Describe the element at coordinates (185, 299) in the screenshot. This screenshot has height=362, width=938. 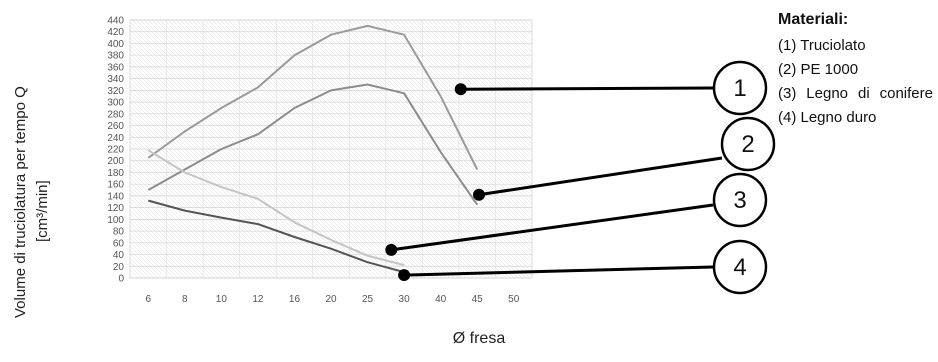
I see `x-tick-label: 8` at that location.